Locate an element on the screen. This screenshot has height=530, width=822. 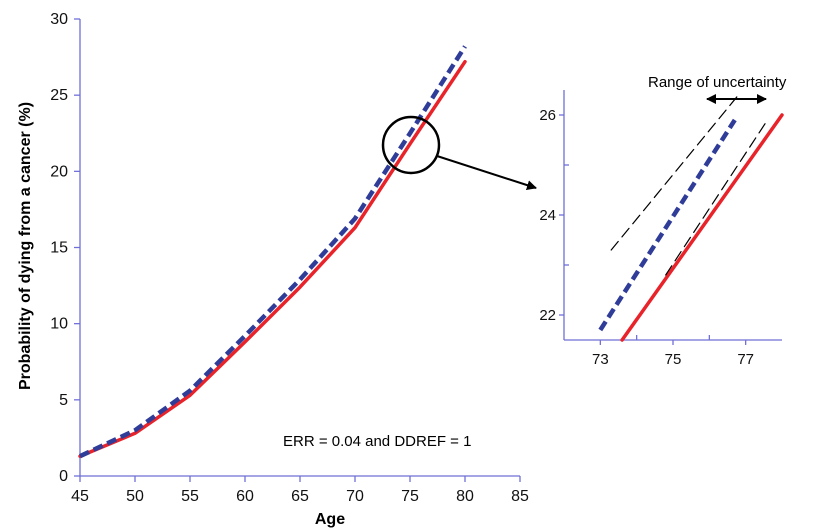
inset-tick-labels: 73 75 77 22 24 26 is located at coordinates (646, 237).